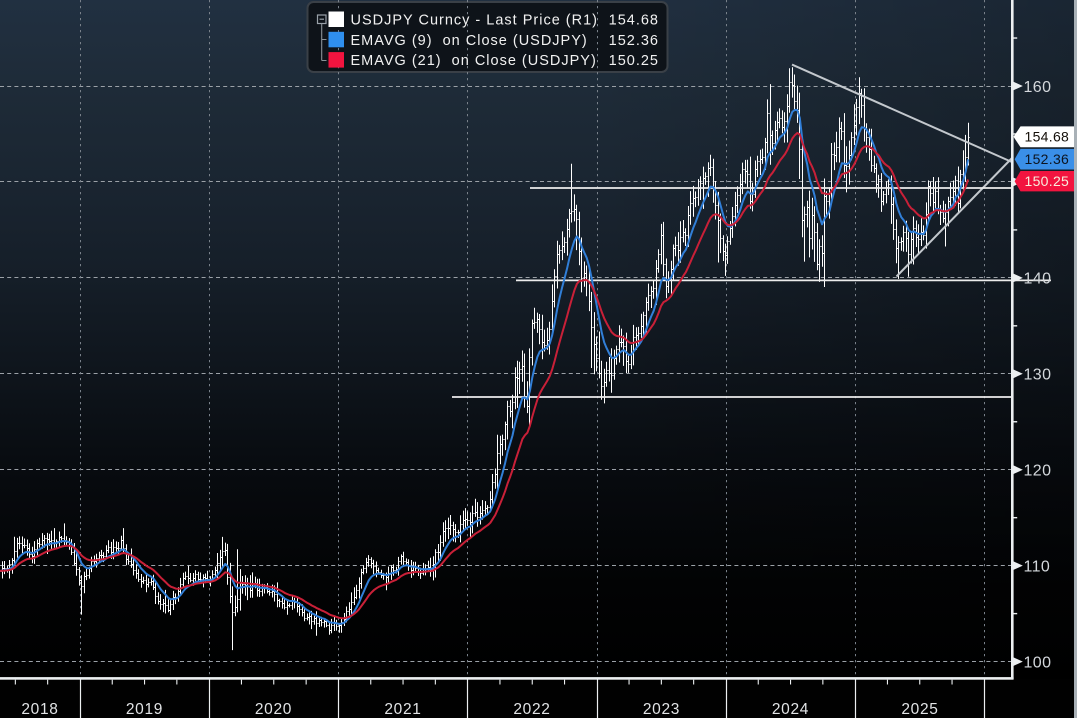 This screenshot has width=1077, height=718. Describe the element at coordinates (1038, 471) in the screenshot. I see `svg-text: 120` at that location.